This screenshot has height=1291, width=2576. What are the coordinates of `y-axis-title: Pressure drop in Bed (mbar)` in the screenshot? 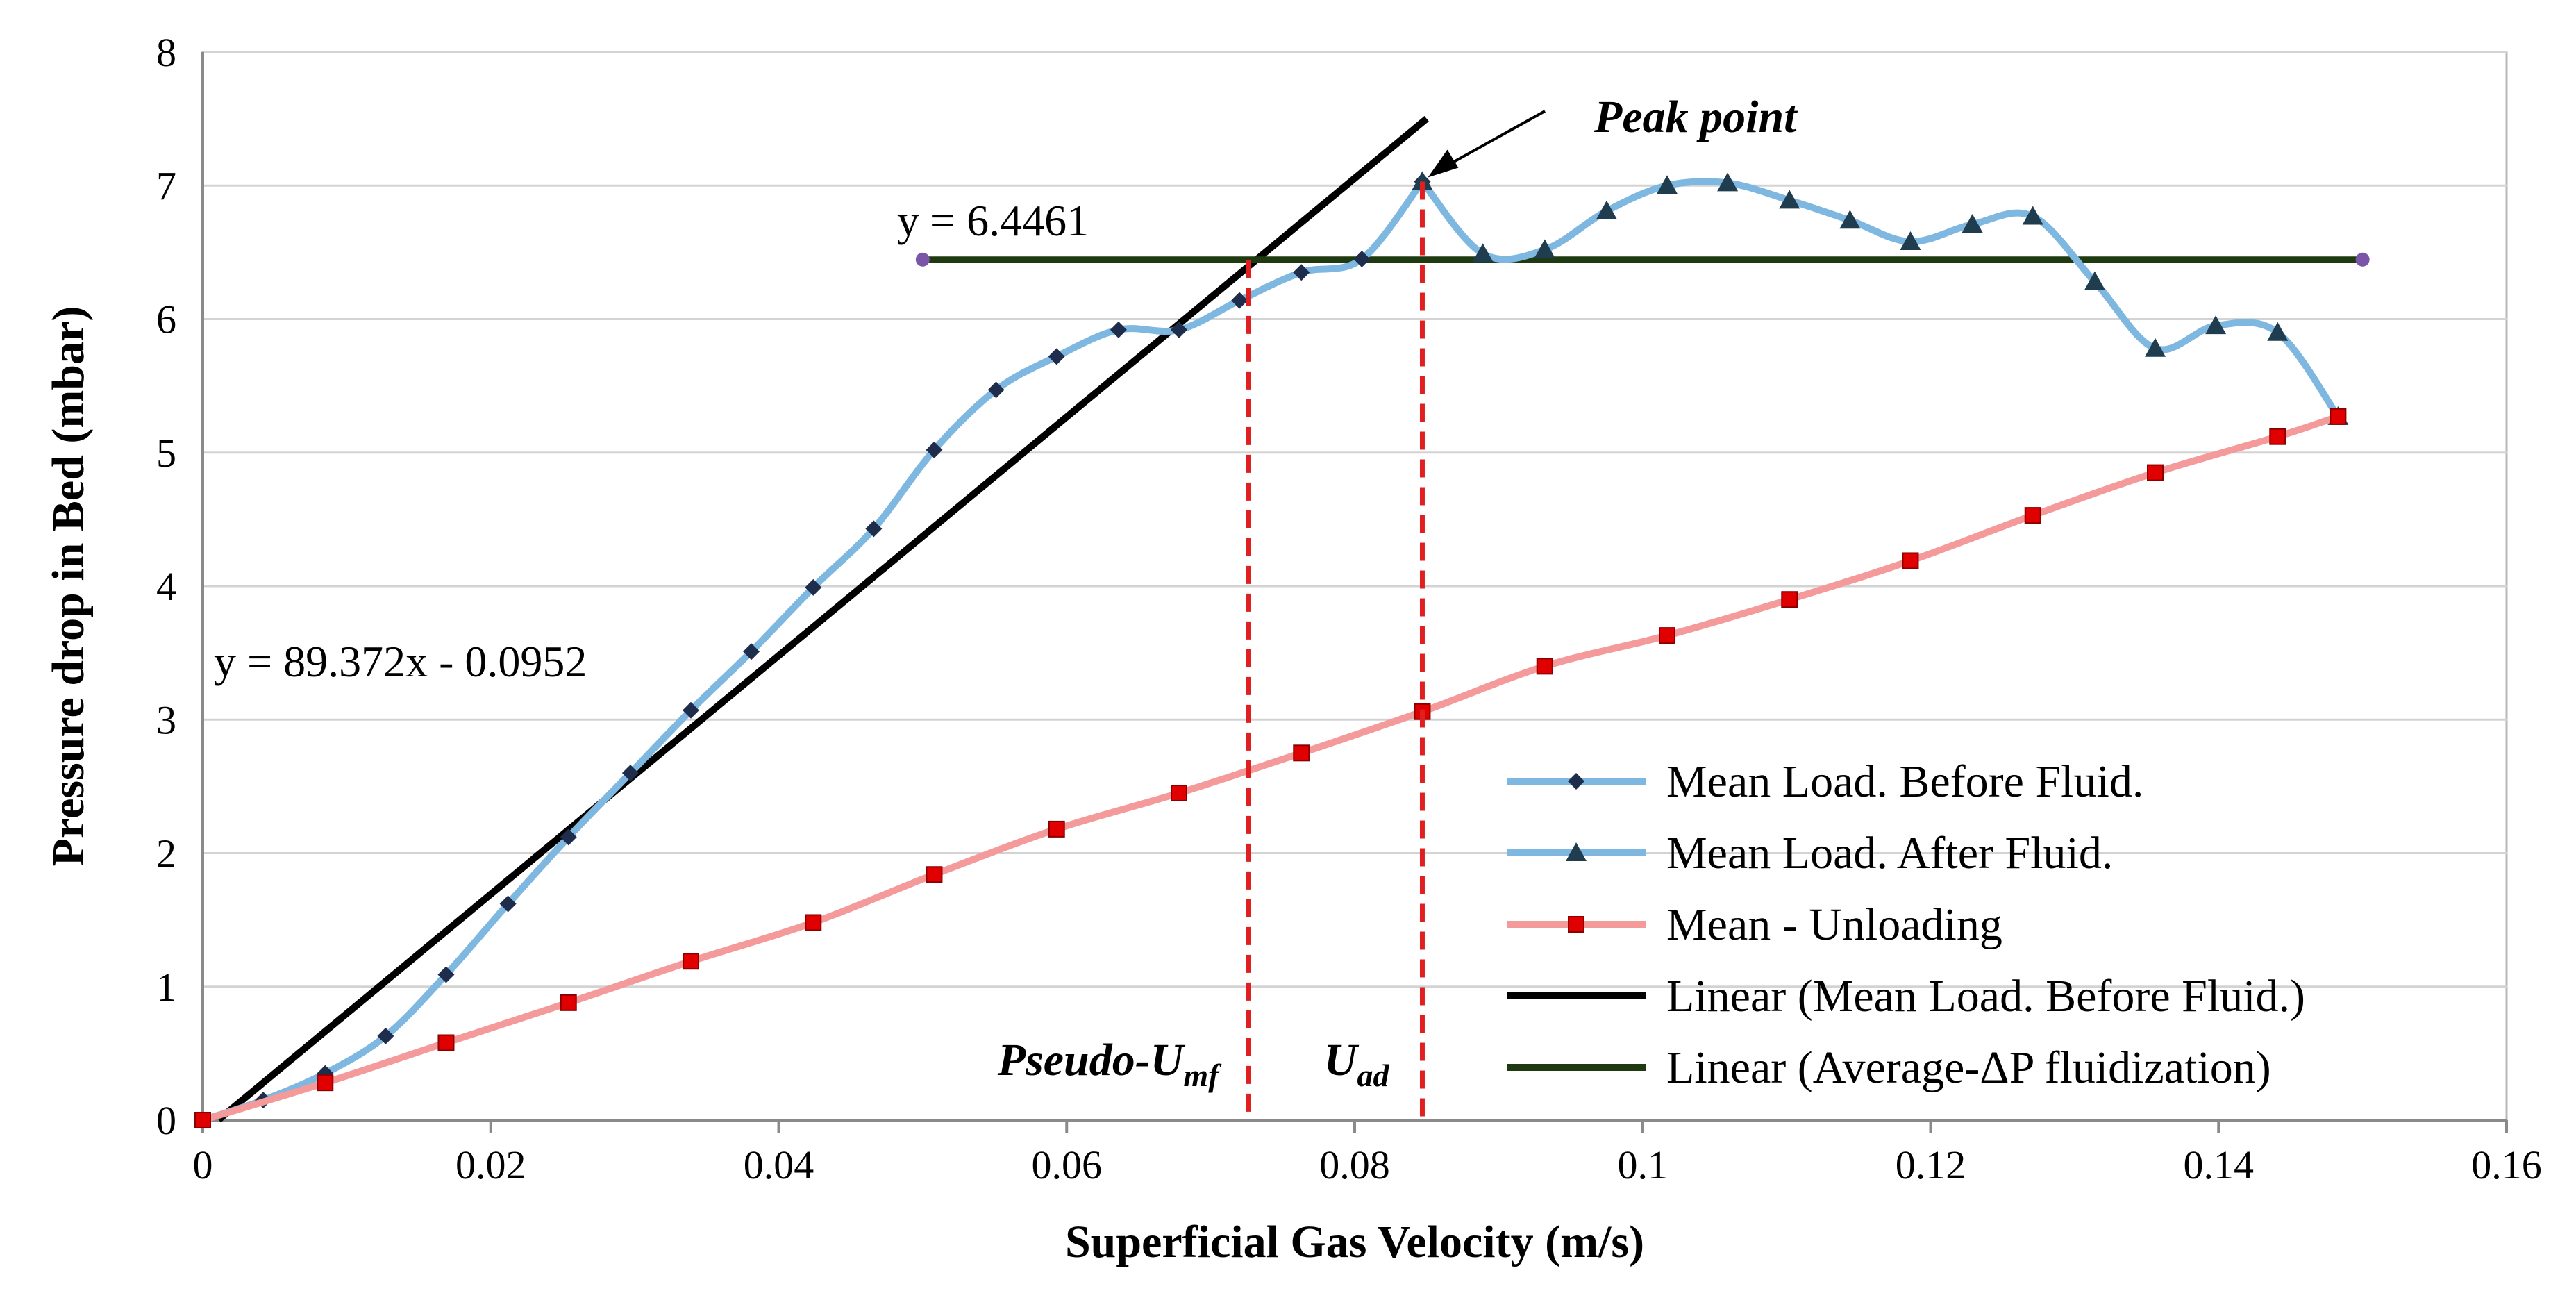 It's located at (68, 586).